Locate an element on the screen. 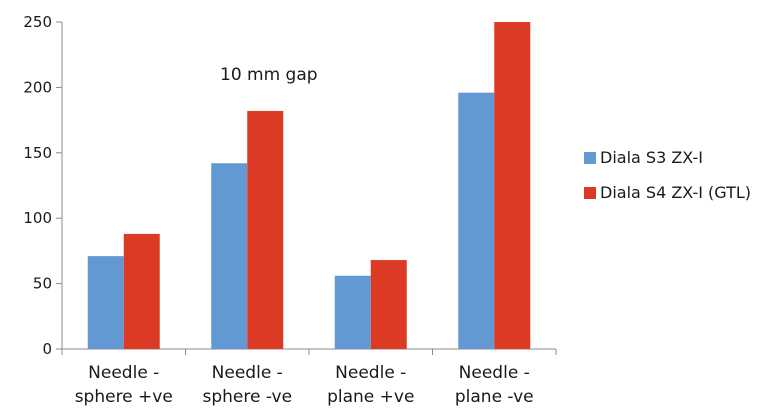 The height and width of the screenshot is (412, 778). category-label: Needle -plane -ve is located at coordinates (494, 385).